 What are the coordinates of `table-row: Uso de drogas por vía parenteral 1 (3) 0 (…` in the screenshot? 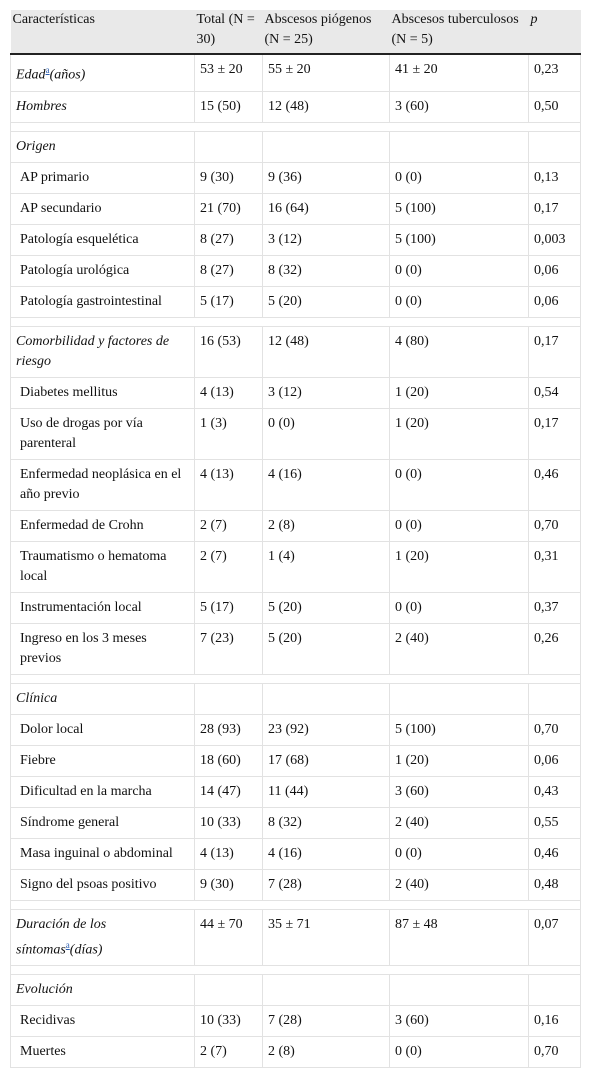 It's located at (295, 433).